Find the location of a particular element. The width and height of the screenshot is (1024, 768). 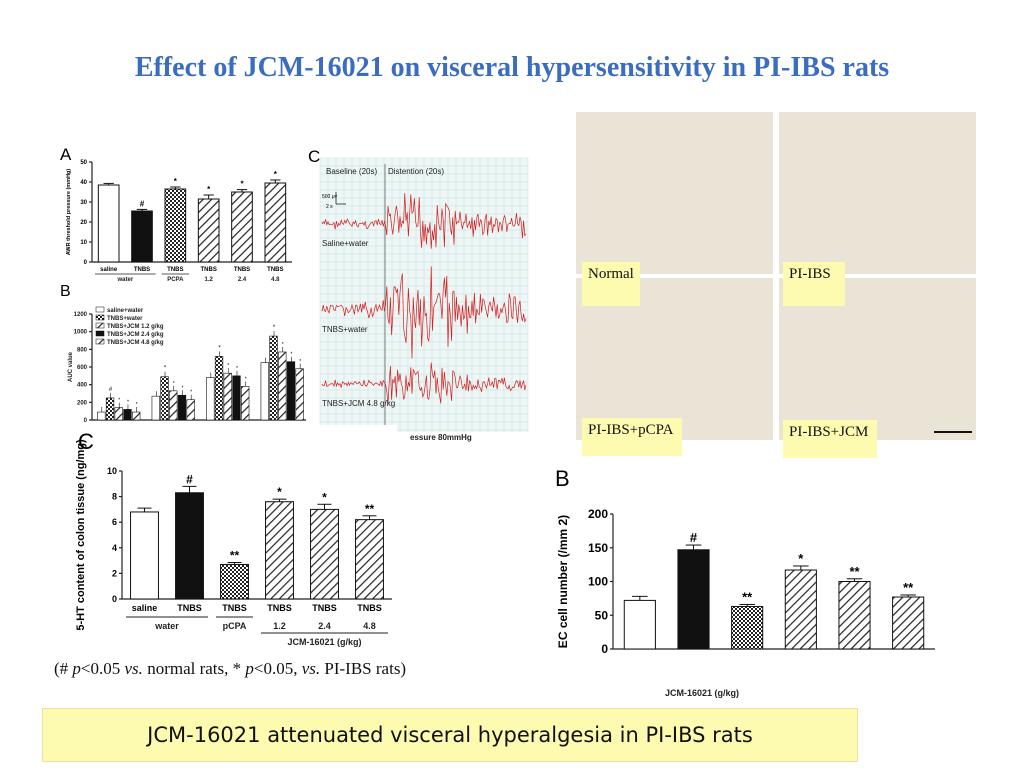

bar-g2-s1 is located at coordinates (219, 388).